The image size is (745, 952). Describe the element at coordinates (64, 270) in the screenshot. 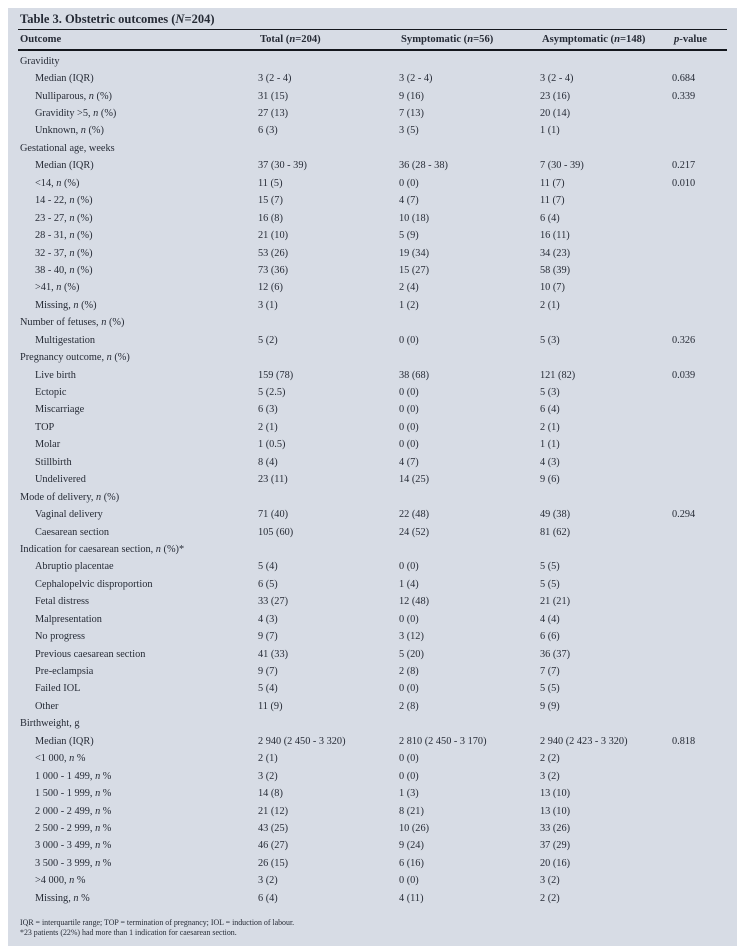

I see `row-label: 38 - 40, n (%)` at that location.